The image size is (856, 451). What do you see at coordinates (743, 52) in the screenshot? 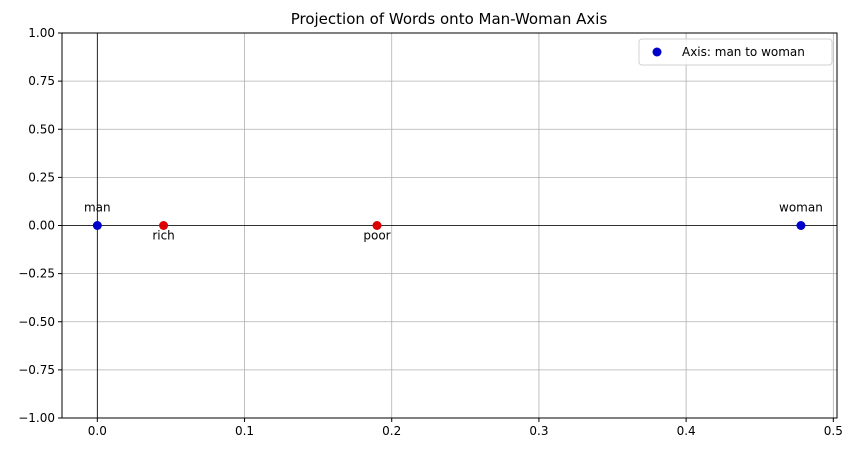
I see `legend-label: Axis: man to woman` at bounding box center [743, 52].